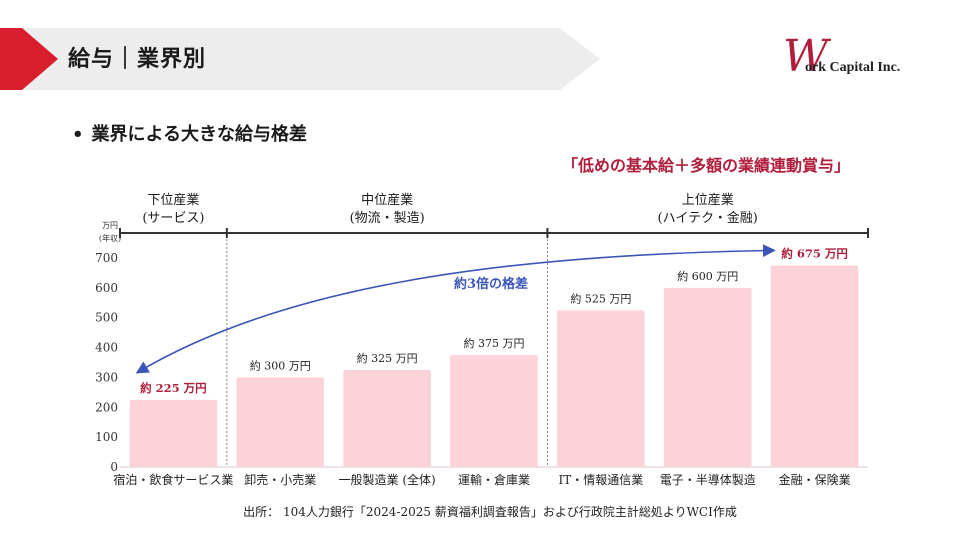 This screenshot has height=551, width=980. What do you see at coordinates (137, 59) in the screenshot?
I see `page-title: 給与｜業界別` at bounding box center [137, 59].